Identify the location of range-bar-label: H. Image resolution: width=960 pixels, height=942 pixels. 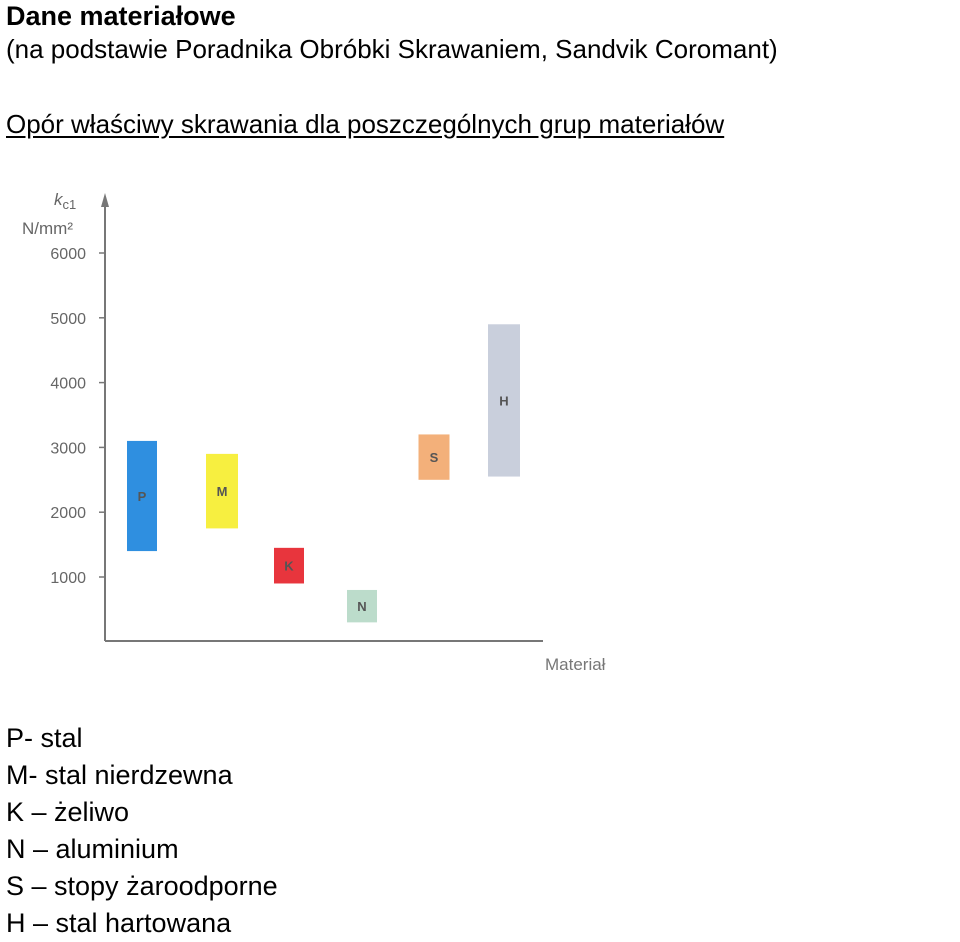
(503, 400).